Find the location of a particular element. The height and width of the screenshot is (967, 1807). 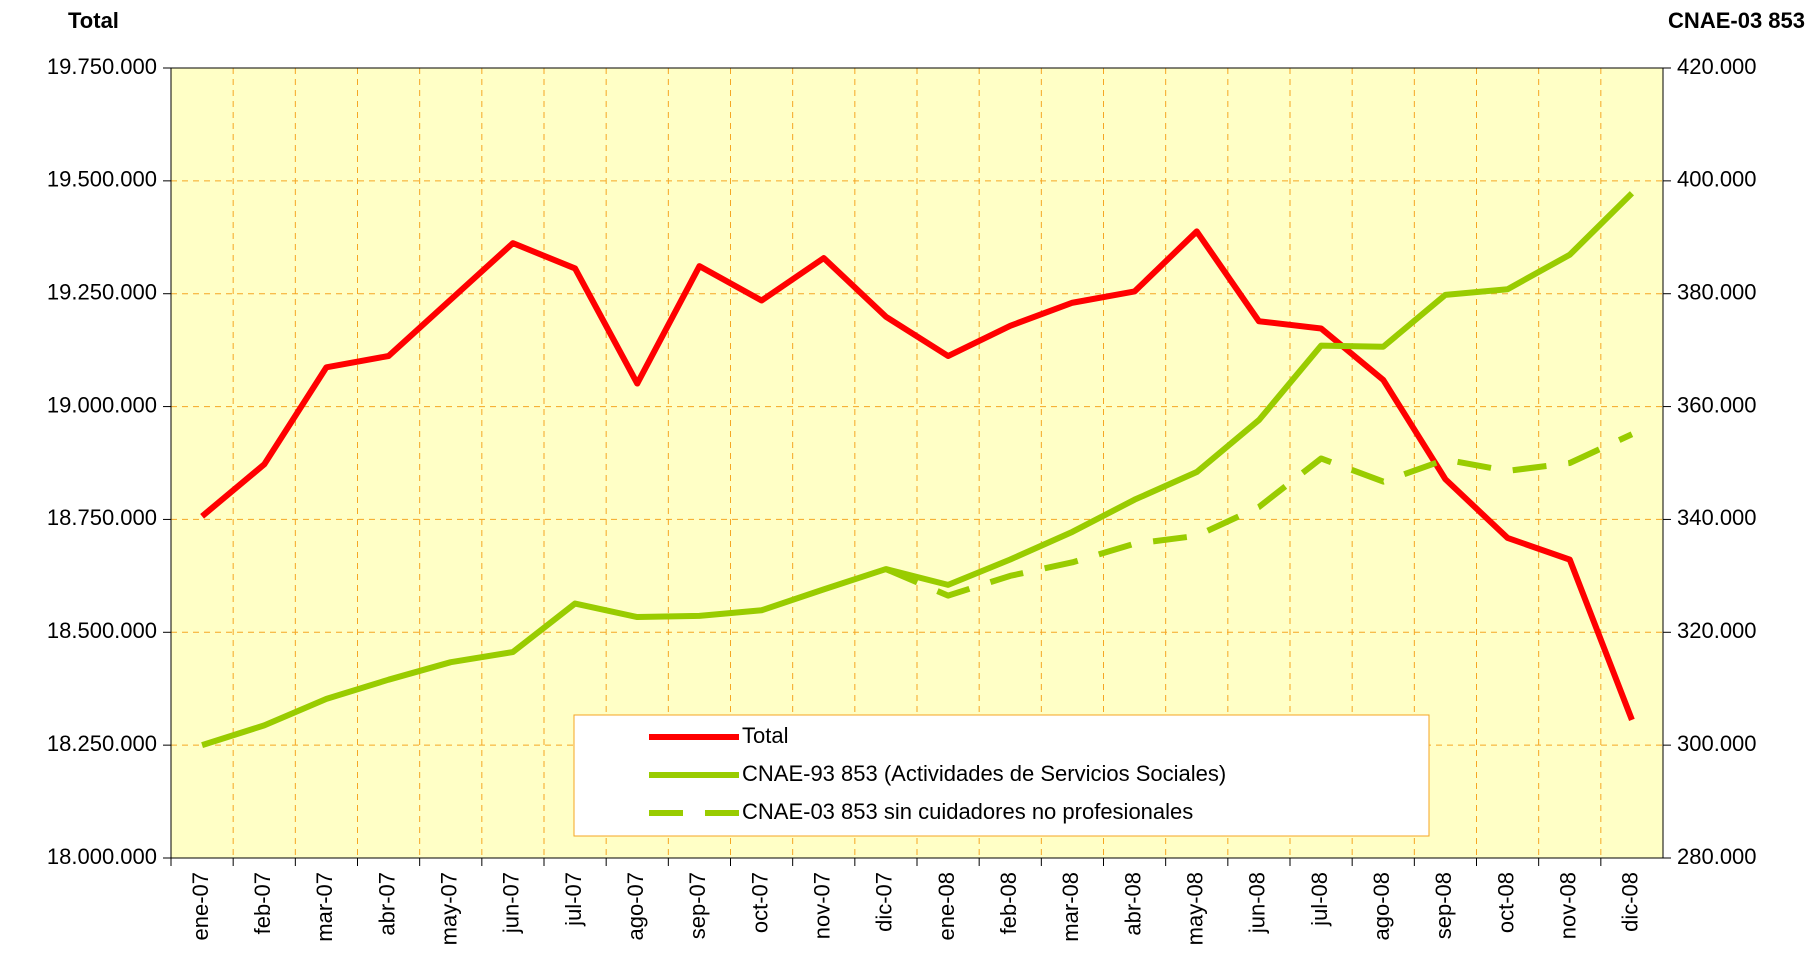

y2-tick-label: 380.000 is located at coordinates (1717, 292).